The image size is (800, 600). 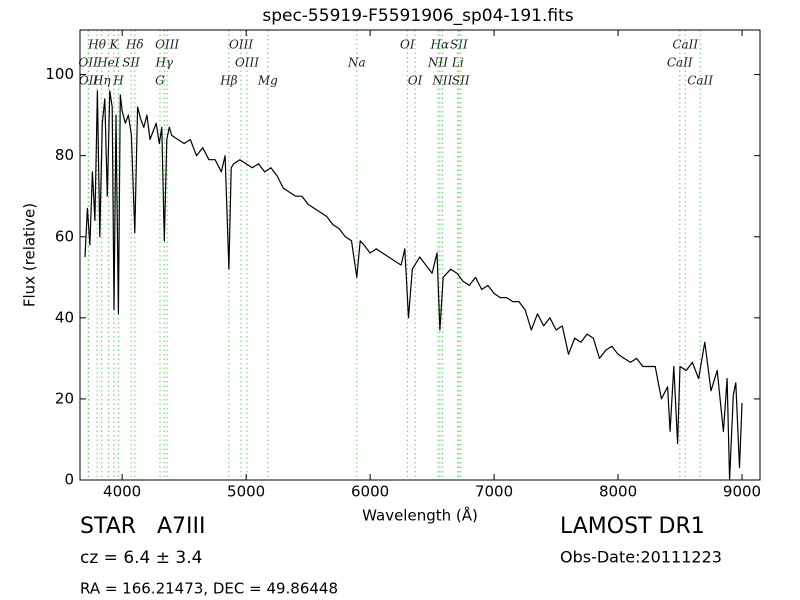 What do you see at coordinates (494, 492) in the screenshot?
I see `x-tick-label: 7000` at bounding box center [494, 492].